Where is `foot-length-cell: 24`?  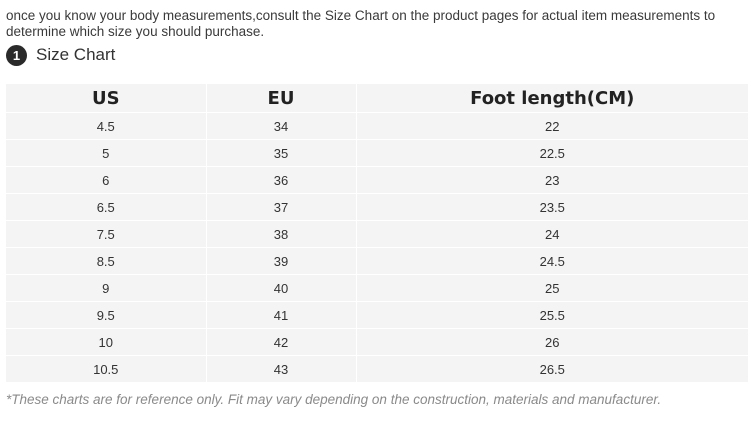 foot-length-cell: 24 is located at coordinates (552, 234).